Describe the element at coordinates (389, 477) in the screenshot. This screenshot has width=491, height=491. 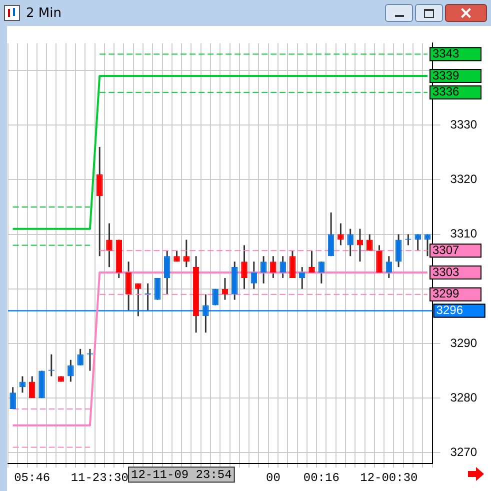
I see `x-tick-label: 12-00:30` at that location.